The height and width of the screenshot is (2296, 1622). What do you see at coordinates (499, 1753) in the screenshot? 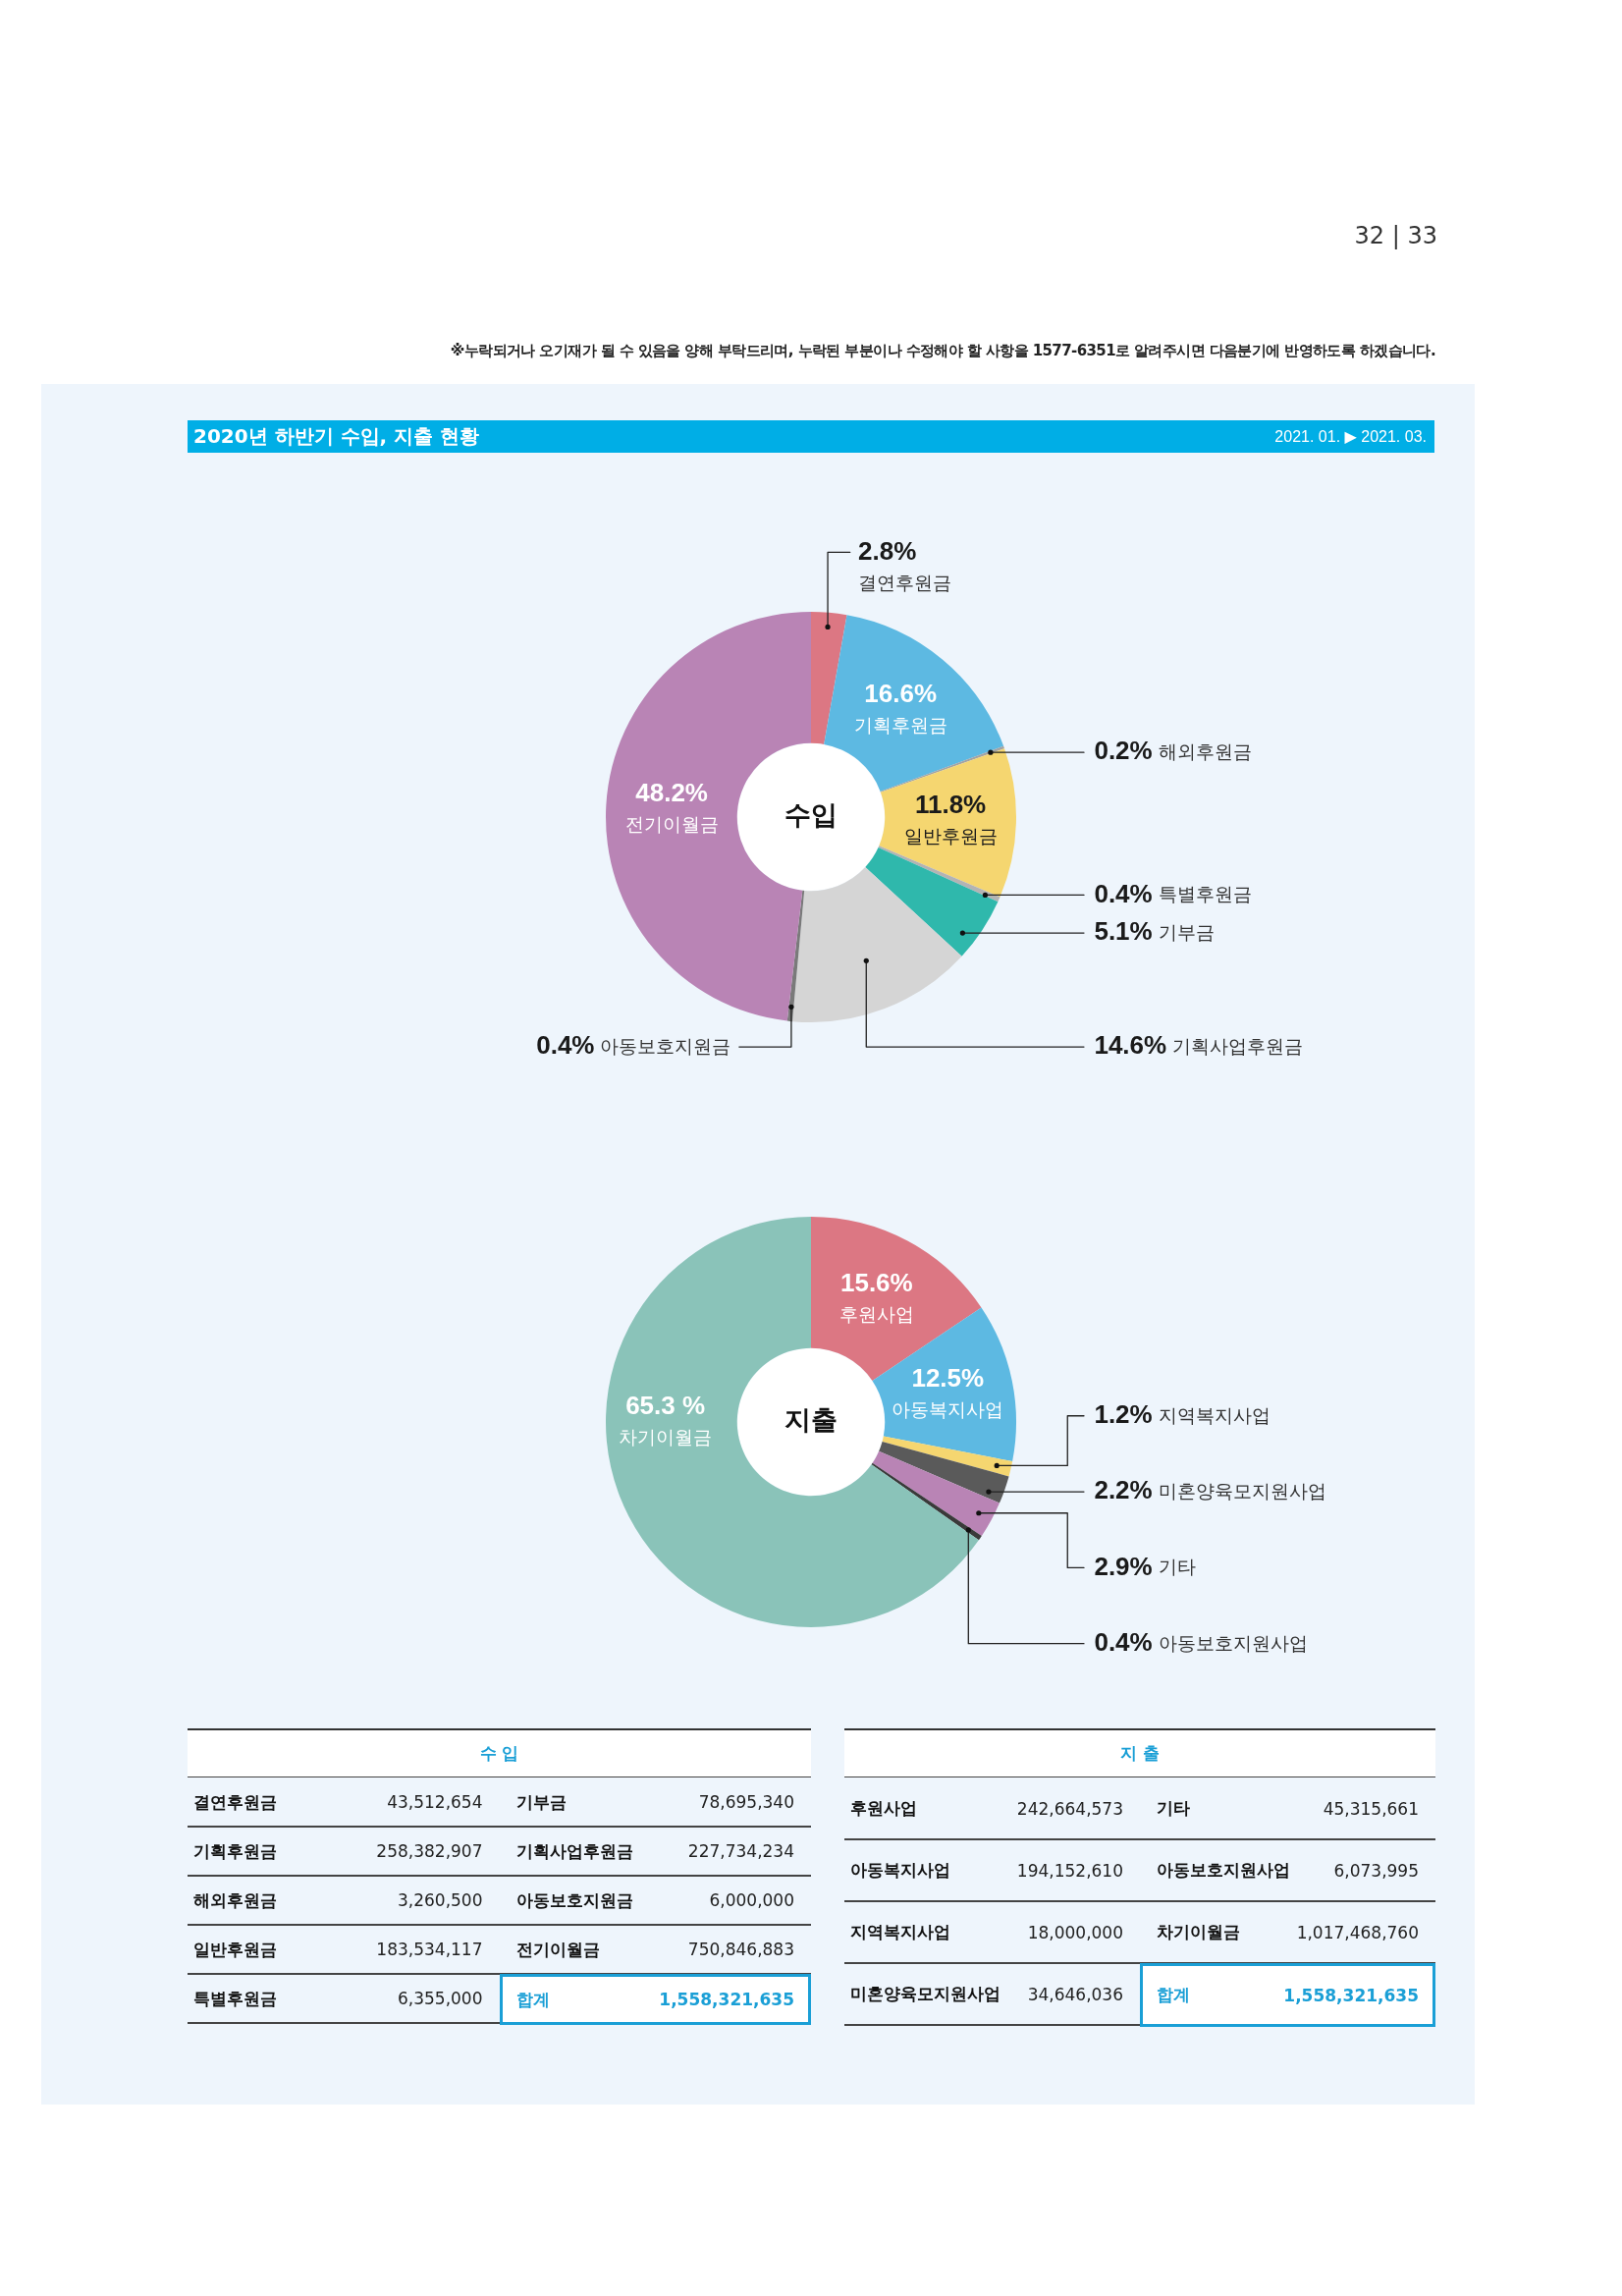
I see `text: 수 입` at bounding box center [499, 1753].